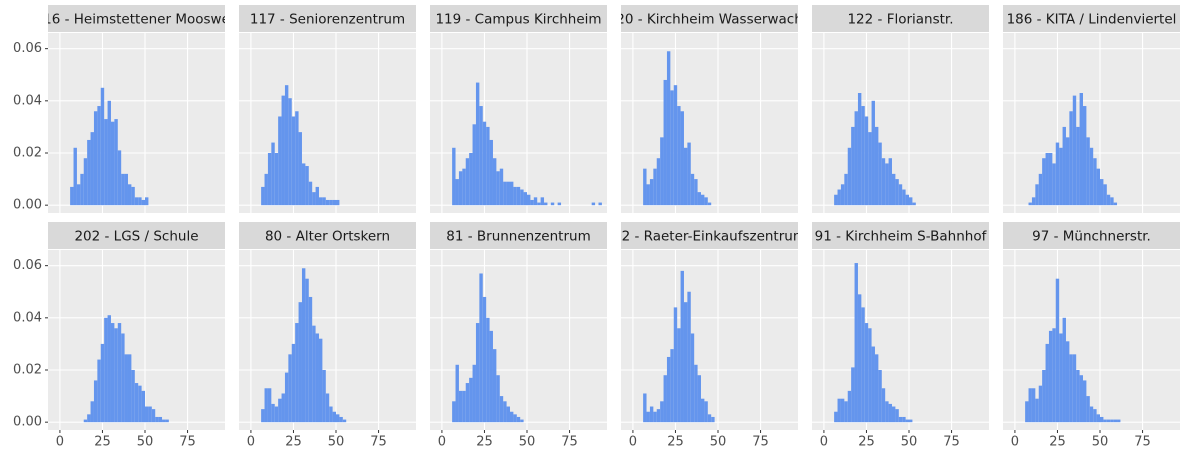 The height and width of the screenshot is (450, 1181). I want to click on strip-title: 20 - Kirchheim Wasserwach, so click(709, 20).